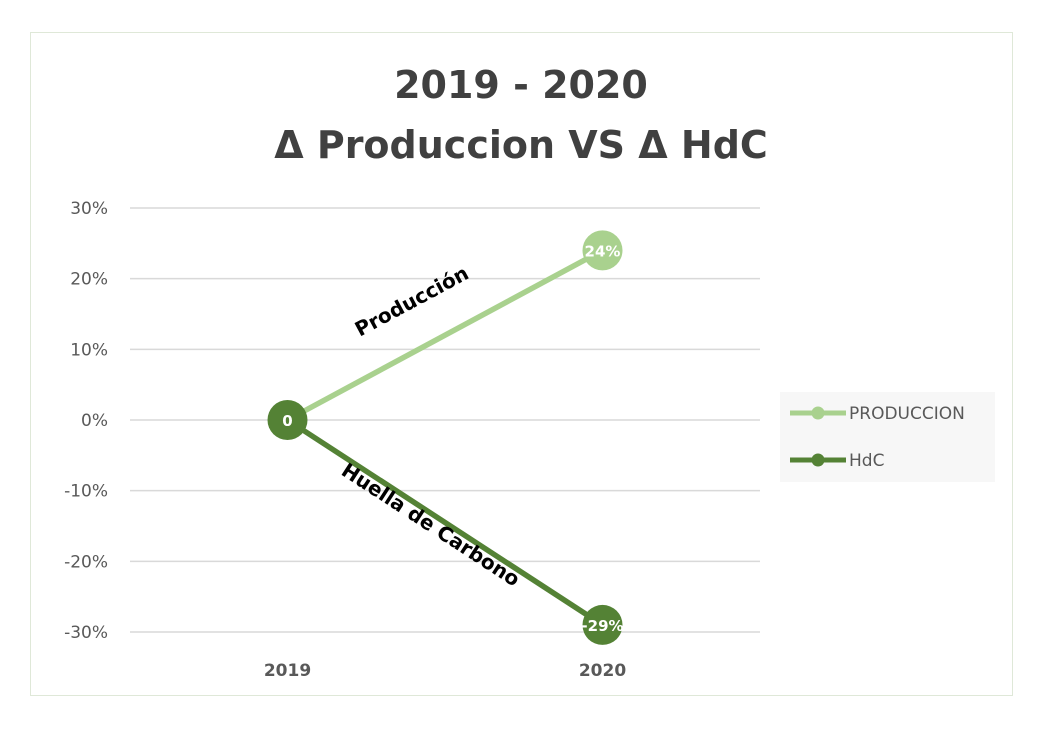 The width and height of the screenshot is (1042, 734). I want to click on x-axis-categories: 2019 2020, so click(445, 671).